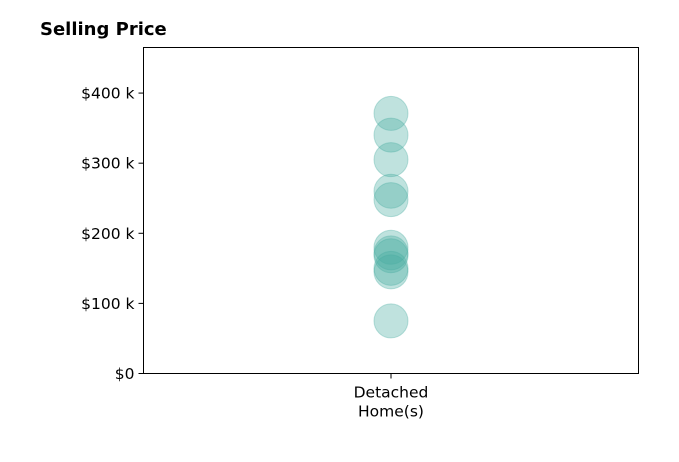 Image resolution: width=679 pixels, height=462 pixels. Describe the element at coordinates (125, 374) in the screenshot. I see `y-tick-label: $0` at that location.